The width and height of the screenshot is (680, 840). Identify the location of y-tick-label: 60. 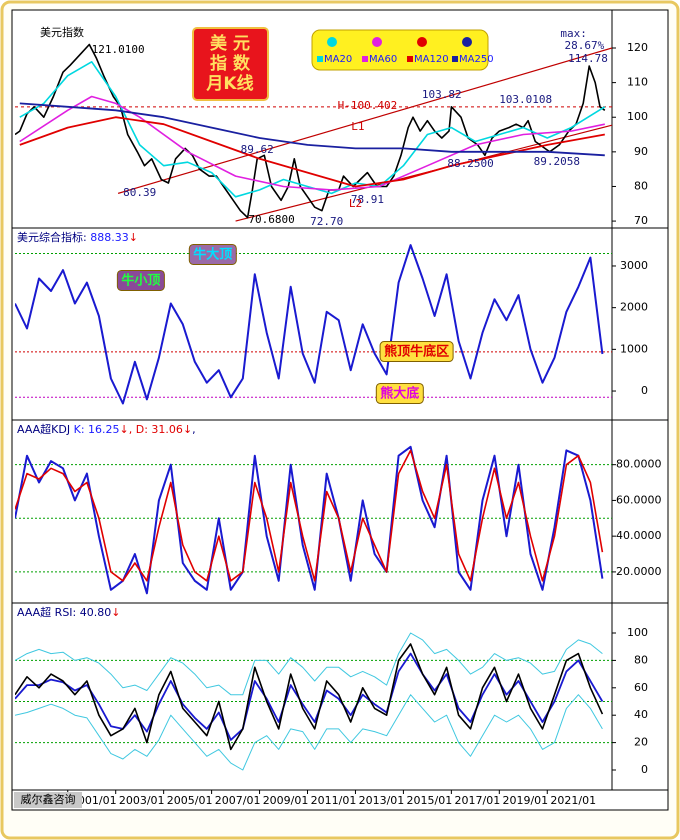
(641, 687).